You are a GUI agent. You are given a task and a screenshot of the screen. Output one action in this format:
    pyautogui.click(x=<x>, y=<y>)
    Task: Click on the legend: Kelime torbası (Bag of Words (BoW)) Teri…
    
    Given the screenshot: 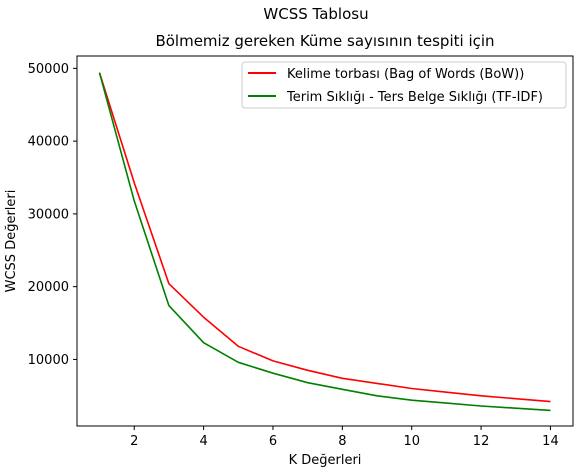 What is the action you would take?
    pyautogui.click(x=404, y=85)
    